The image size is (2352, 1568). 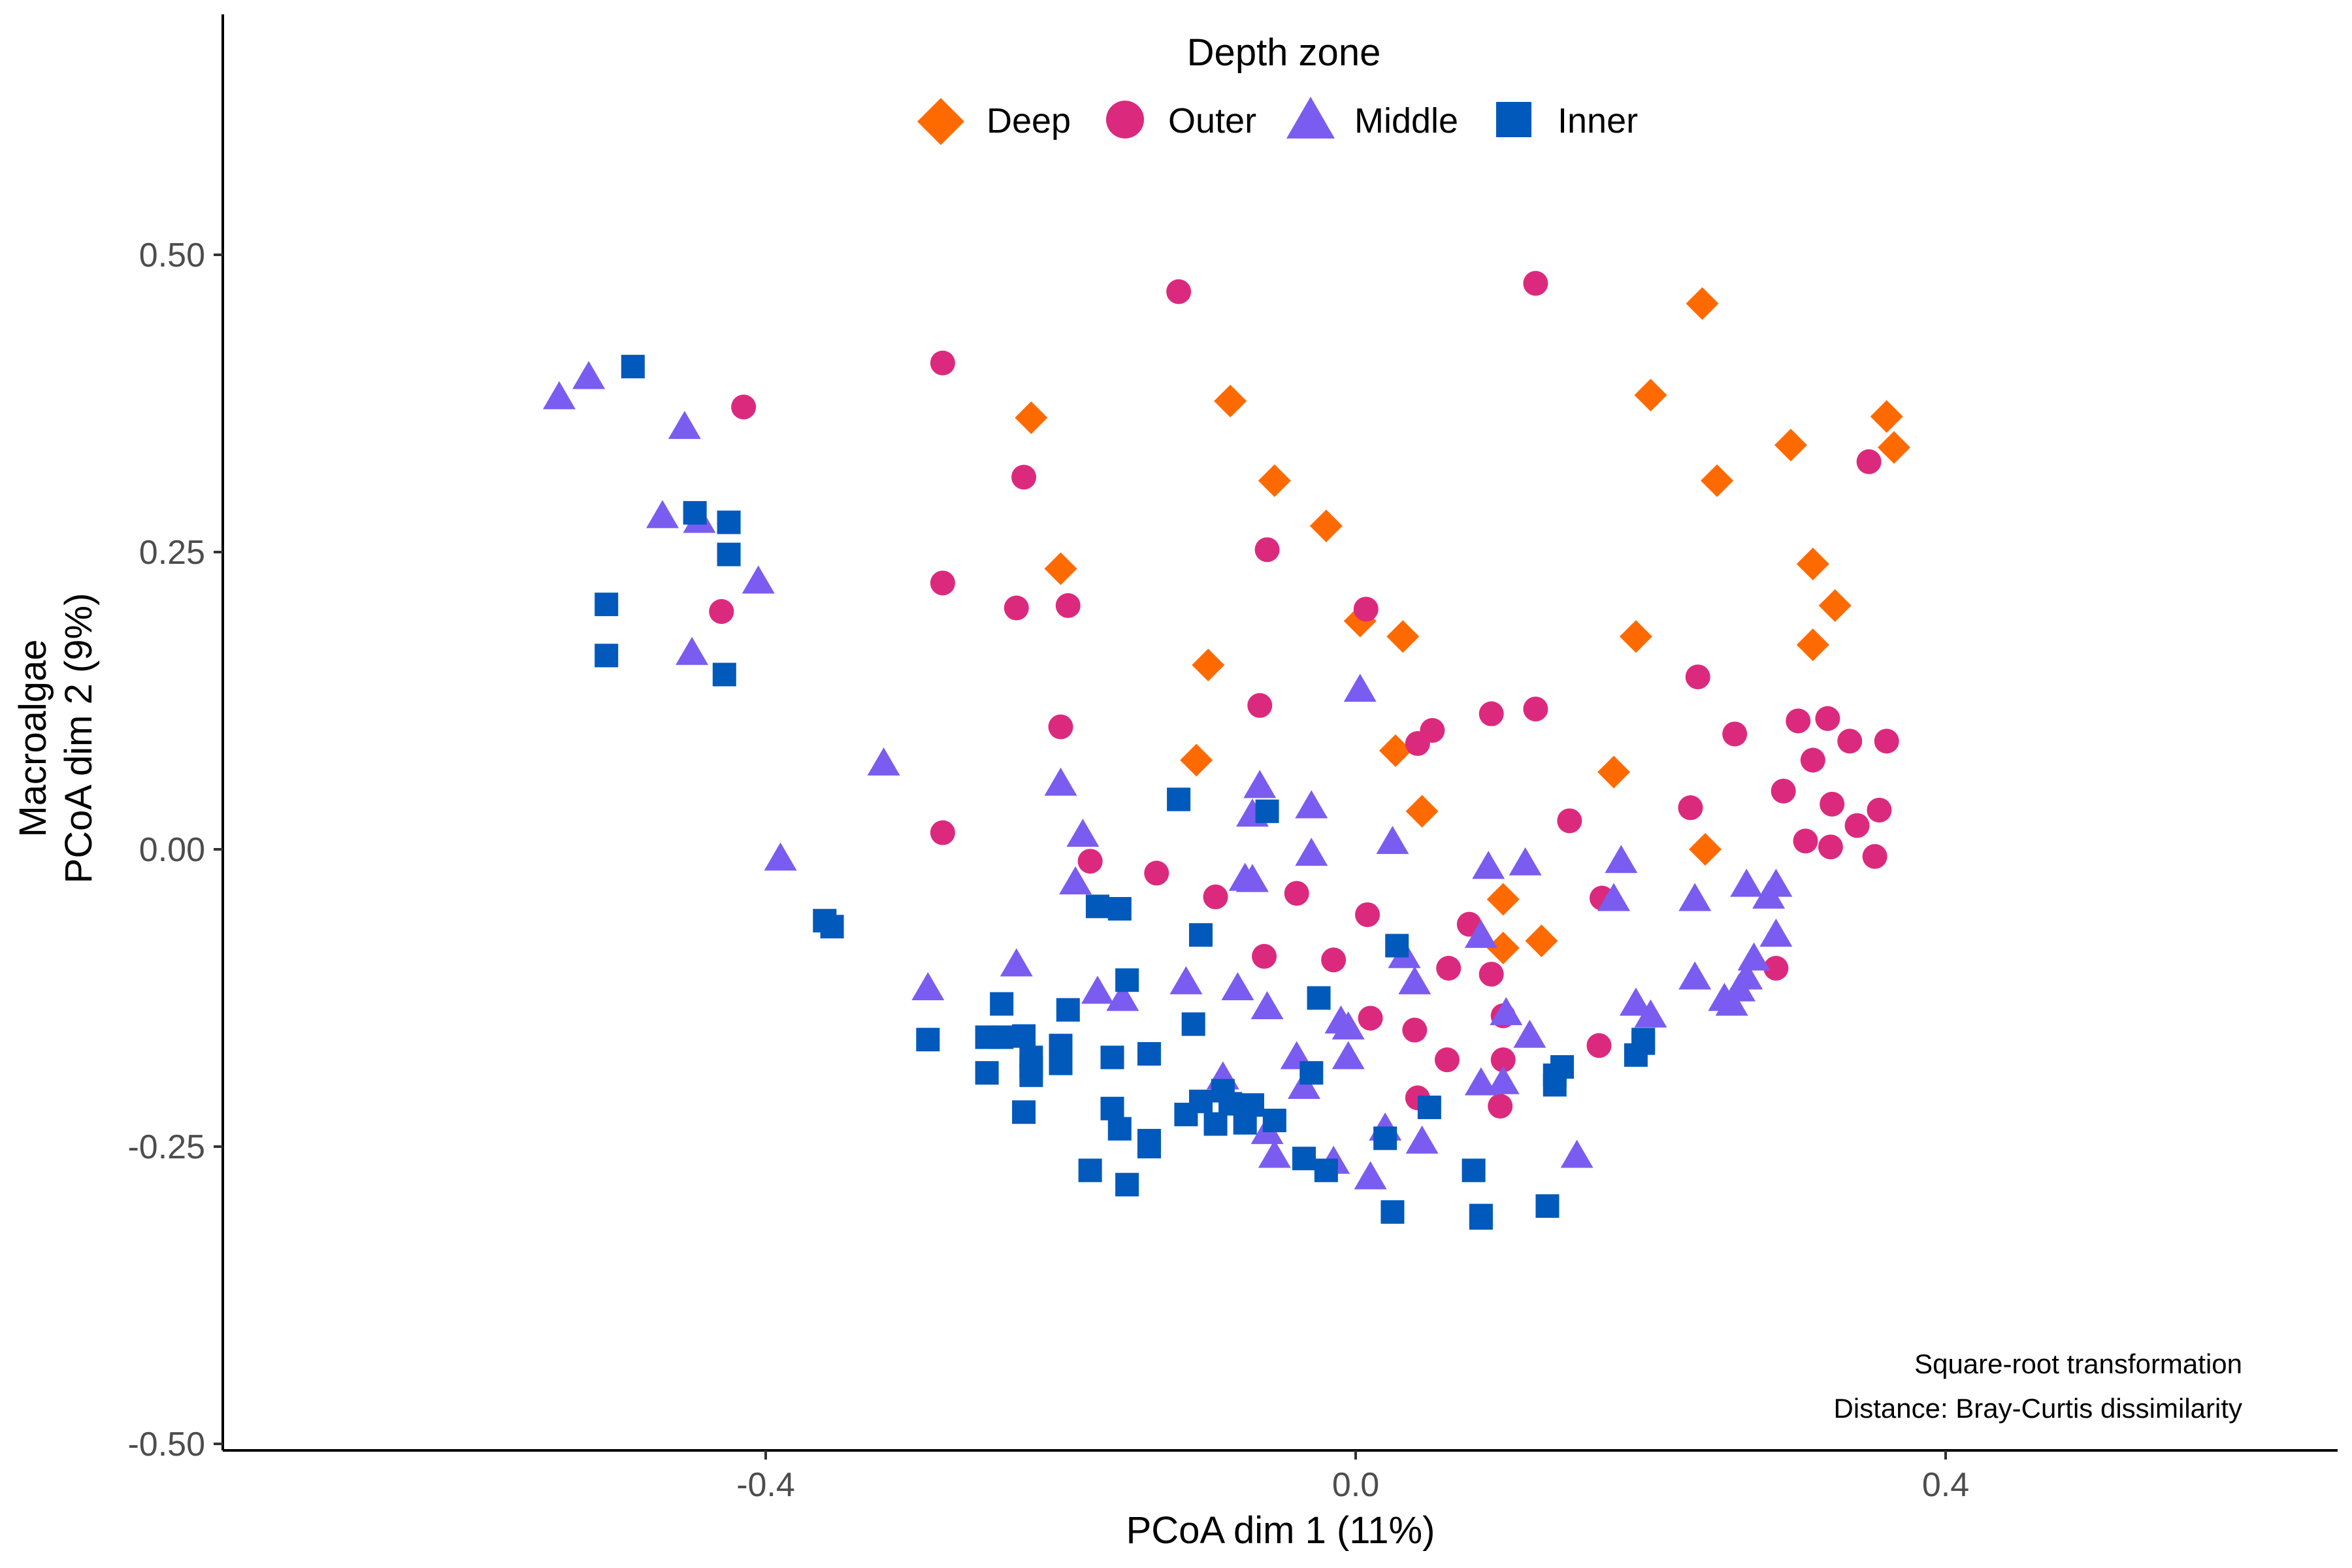 What do you see at coordinates (765, 1485) in the screenshot?
I see `x-tick-label: -0.4` at bounding box center [765, 1485].